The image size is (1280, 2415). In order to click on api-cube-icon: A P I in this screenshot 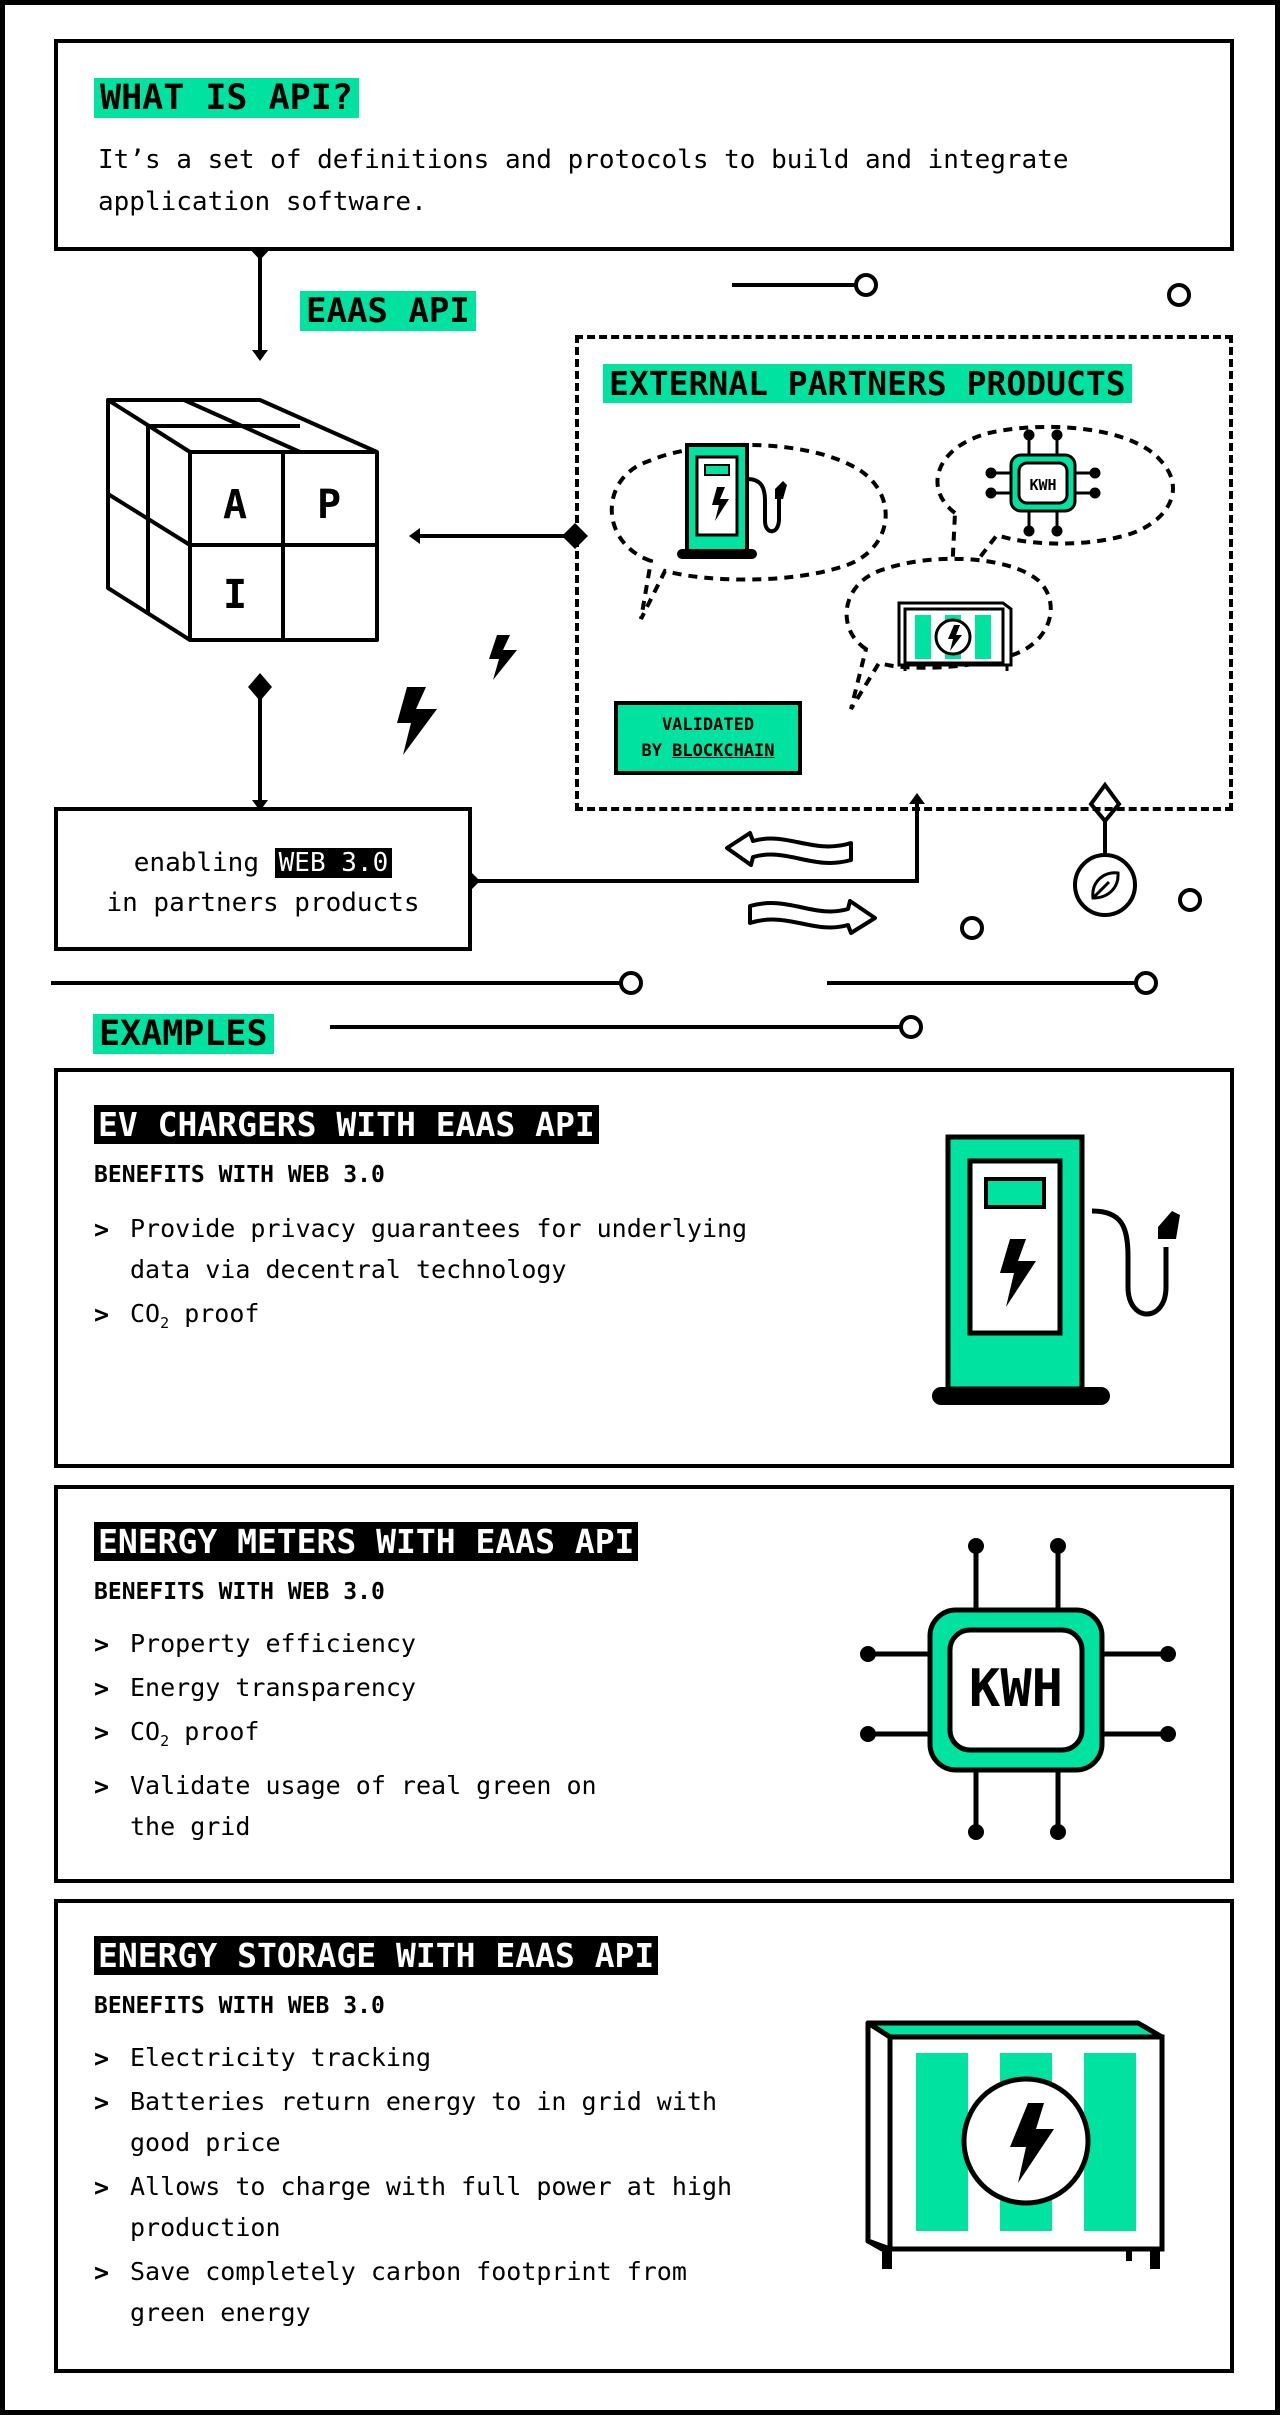, I will do `click(242, 520)`.